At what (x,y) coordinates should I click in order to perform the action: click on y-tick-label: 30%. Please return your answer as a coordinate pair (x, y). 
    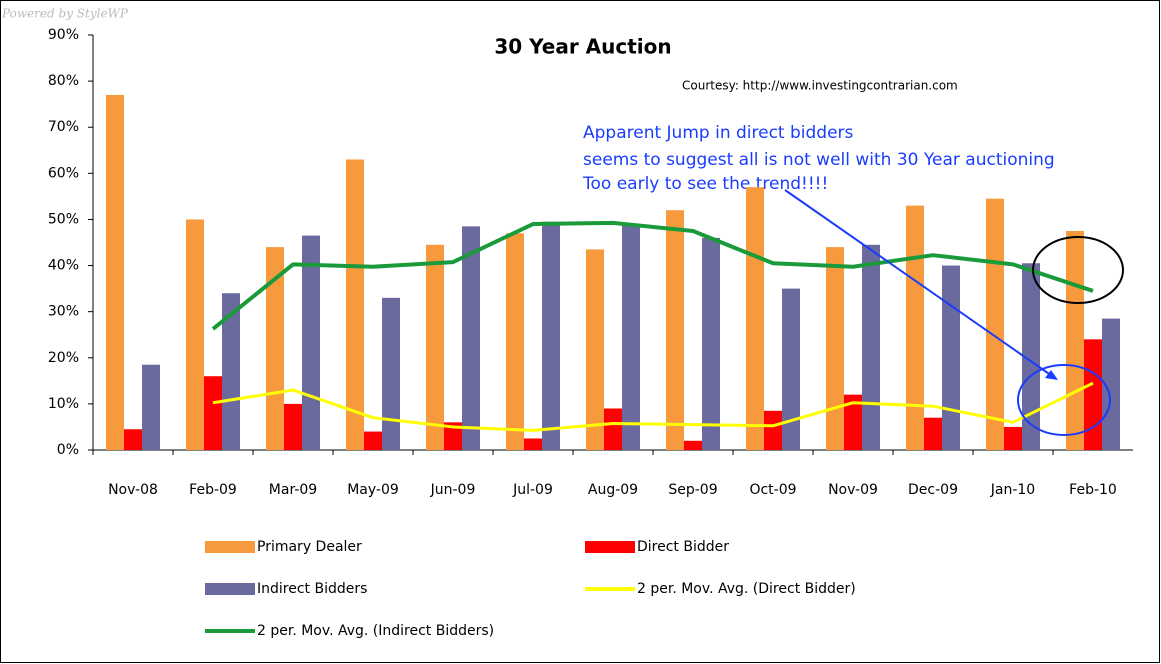
    Looking at the image, I should click on (63, 312).